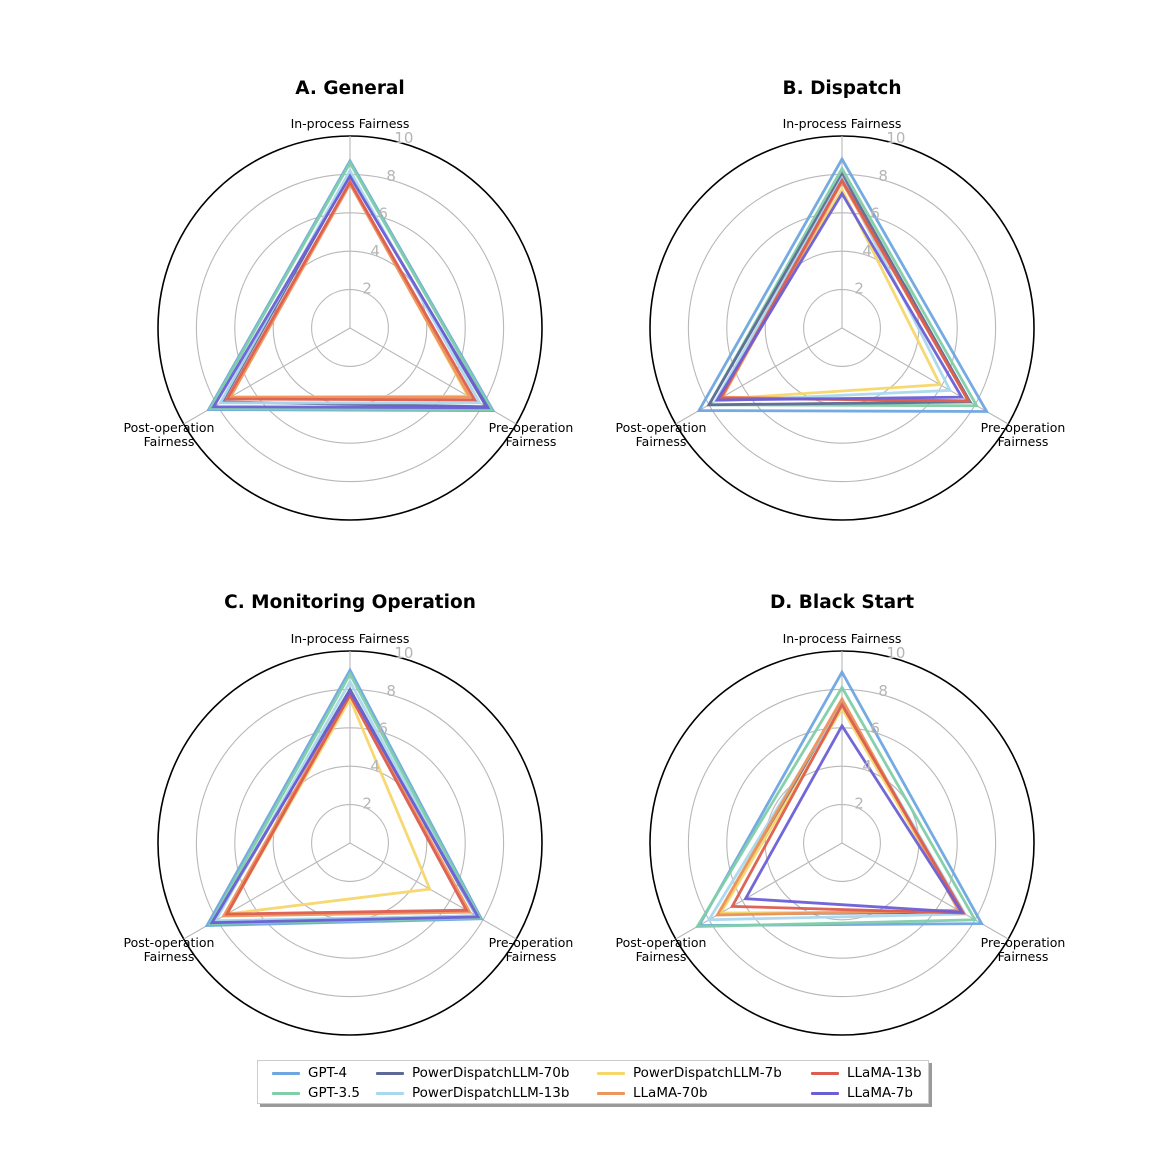  Describe the element at coordinates (884, 1073) in the screenshot. I see `legend-label: LLaMA-13b` at that location.